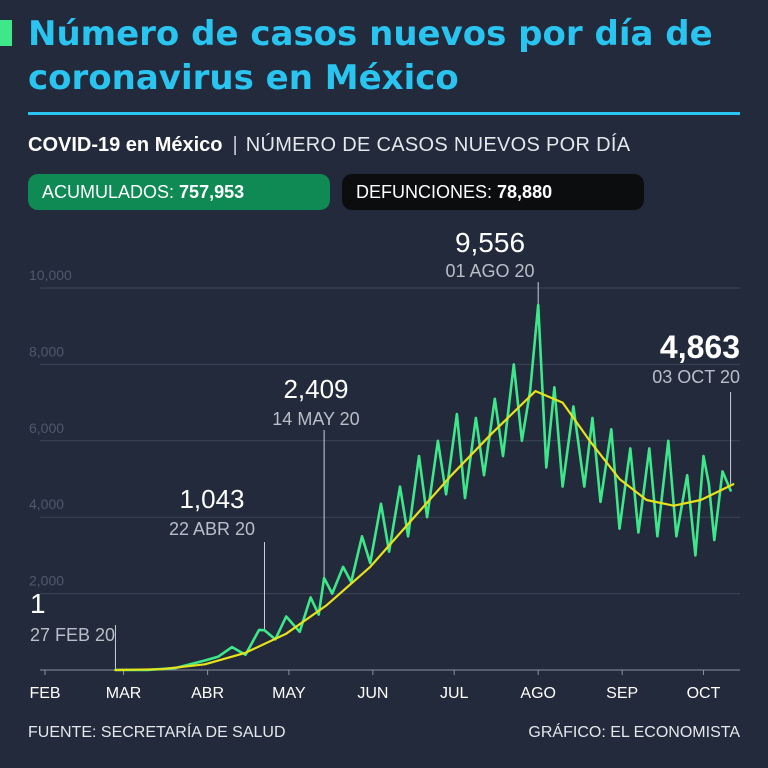  Describe the element at coordinates (384, 113) in the screenshot. I see `title-divider` at that location.